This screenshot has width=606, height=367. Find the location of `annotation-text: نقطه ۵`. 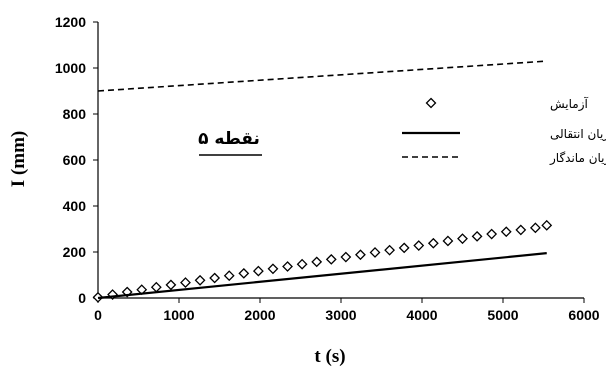

annotation-text: نقطه ۵ is located at coordinates (229, 139).